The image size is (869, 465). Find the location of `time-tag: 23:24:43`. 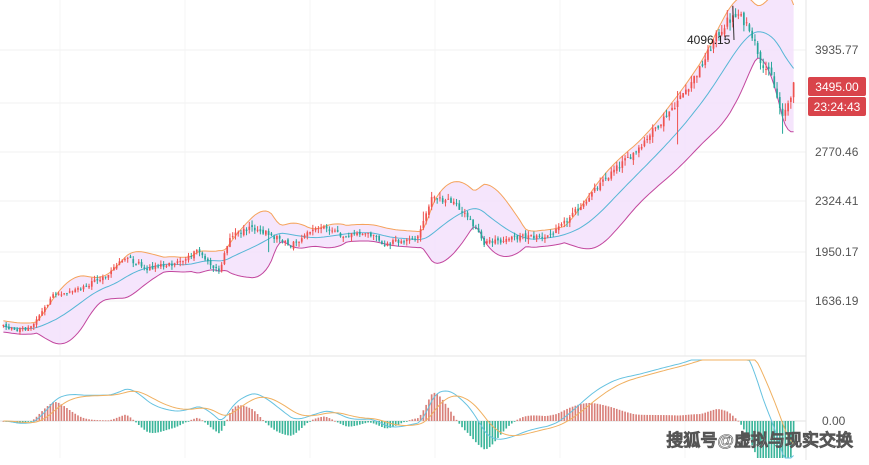

time-tag: 23:24:43 is located at coordinates (837, 106).